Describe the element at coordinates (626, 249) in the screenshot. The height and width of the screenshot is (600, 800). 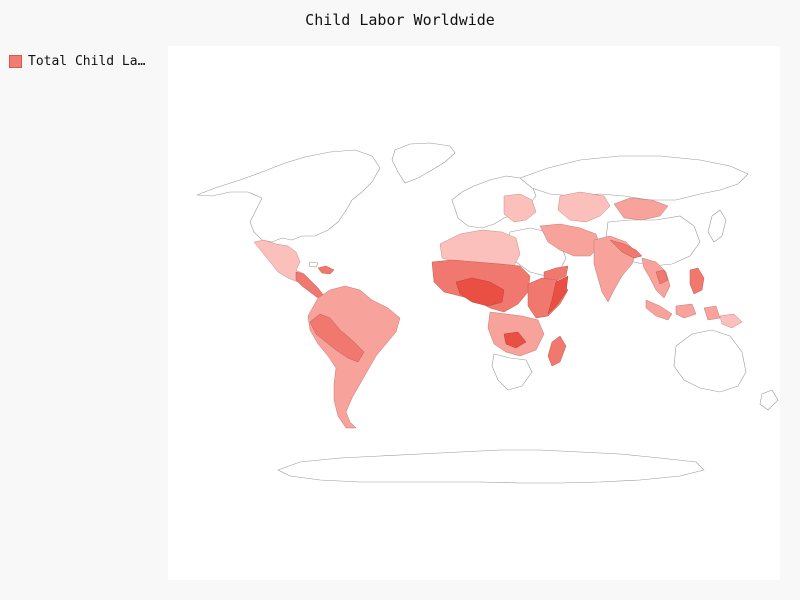
I see `region-nepal-bangladesh` at that location.